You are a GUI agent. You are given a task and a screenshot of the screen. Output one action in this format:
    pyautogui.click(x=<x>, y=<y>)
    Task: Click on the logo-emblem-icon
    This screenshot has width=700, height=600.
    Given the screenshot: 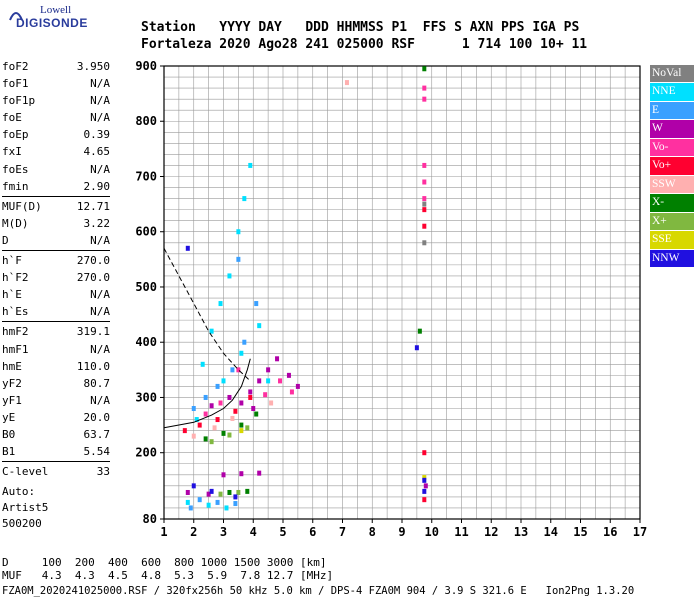 What is the action you would take?
    pyautogui.click(x=16, y=16)
    